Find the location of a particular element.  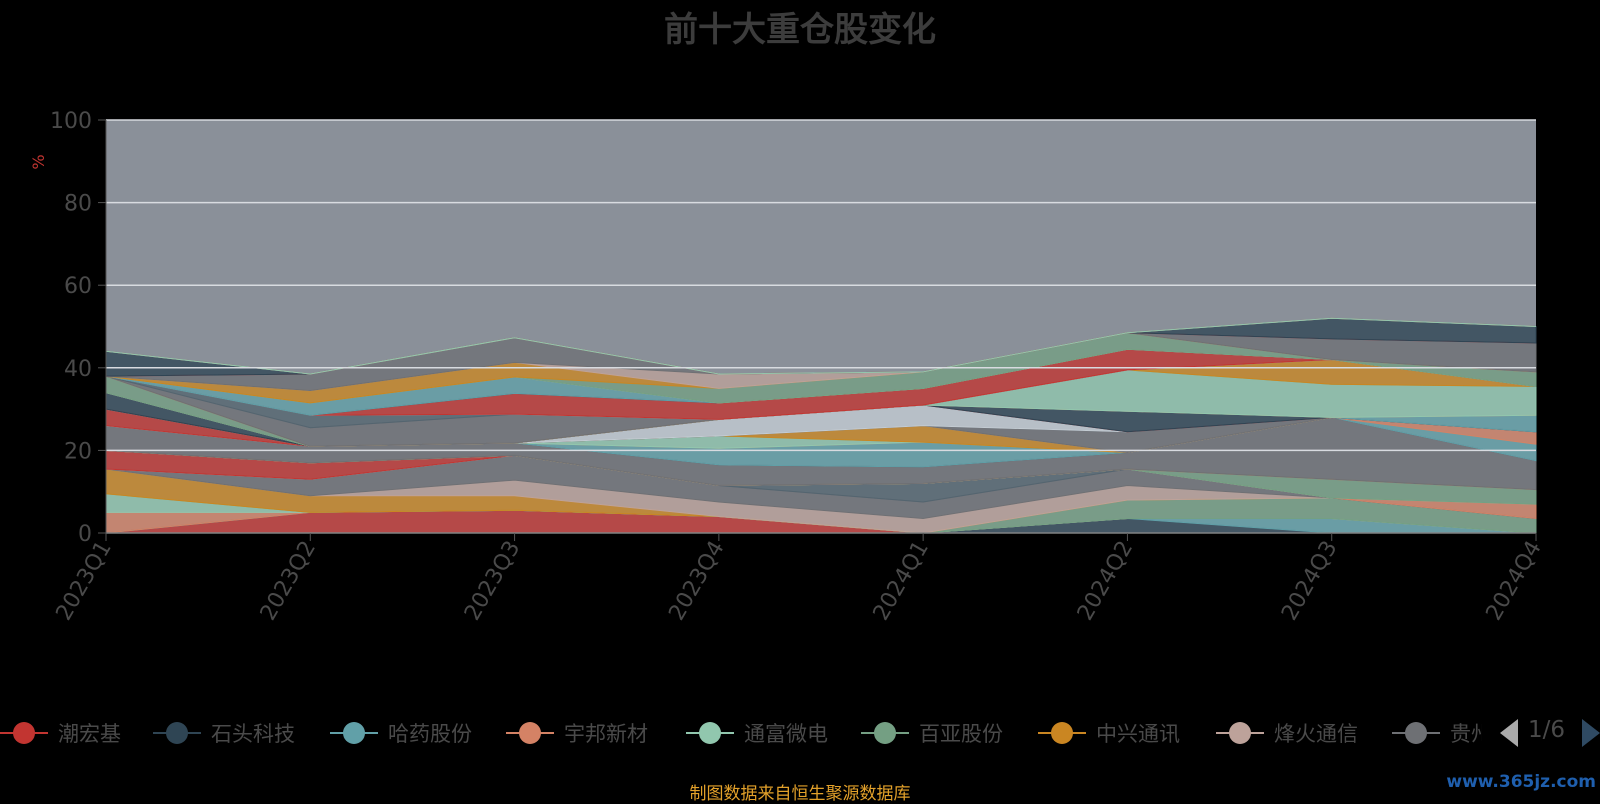

legend-item: 石头科技 is located at coordinates (224, 733).